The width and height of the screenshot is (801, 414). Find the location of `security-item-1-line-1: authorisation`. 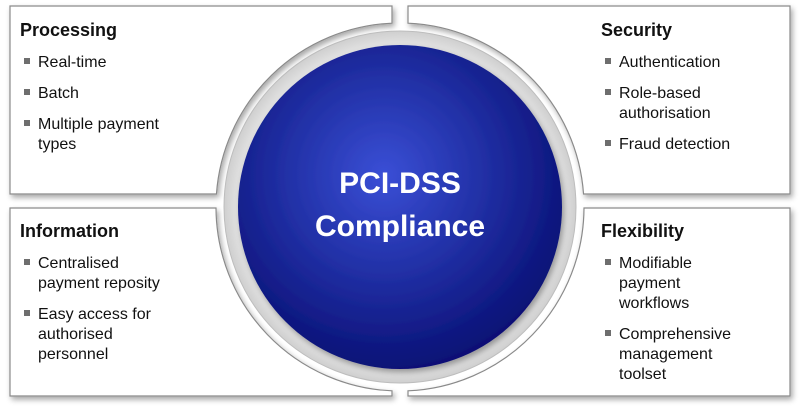

security-item-1-line-1: authorisation is located at coordinates (665, 113).